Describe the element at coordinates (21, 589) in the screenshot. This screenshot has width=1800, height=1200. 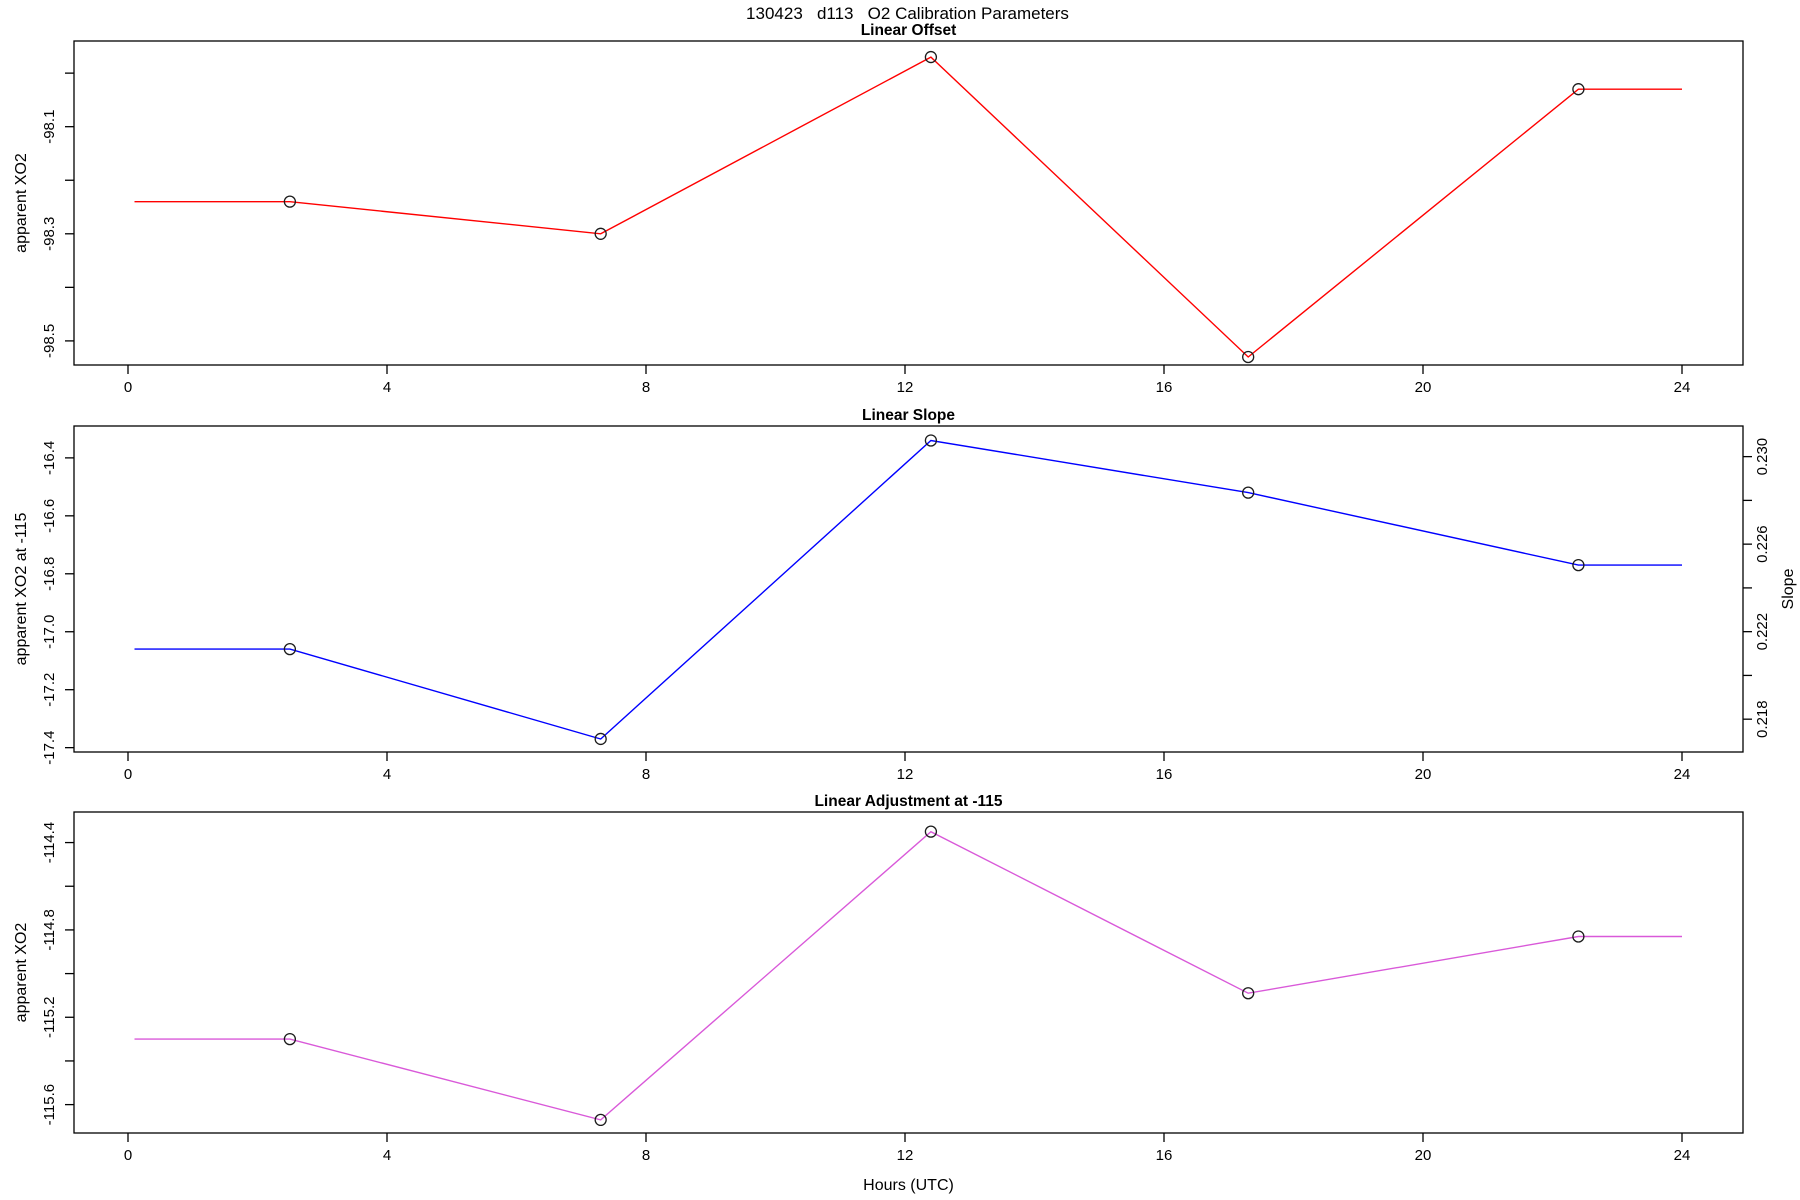
I see `y-axis-label: apparent XO2 at -115` at that location.